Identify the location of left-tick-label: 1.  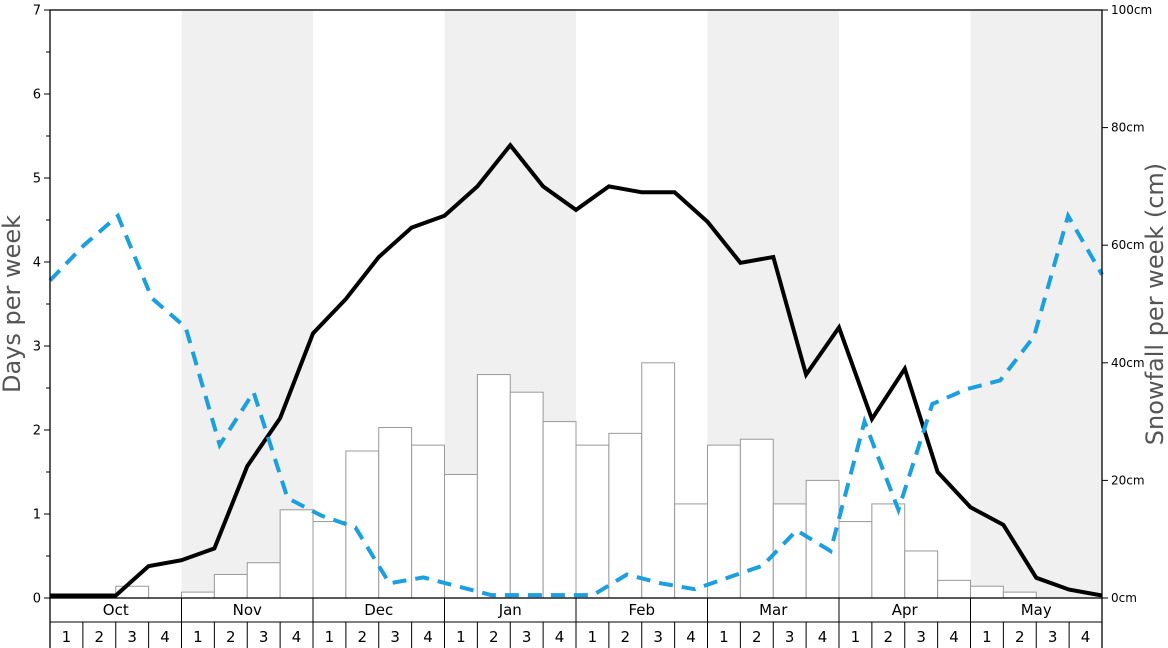
(37, 515).